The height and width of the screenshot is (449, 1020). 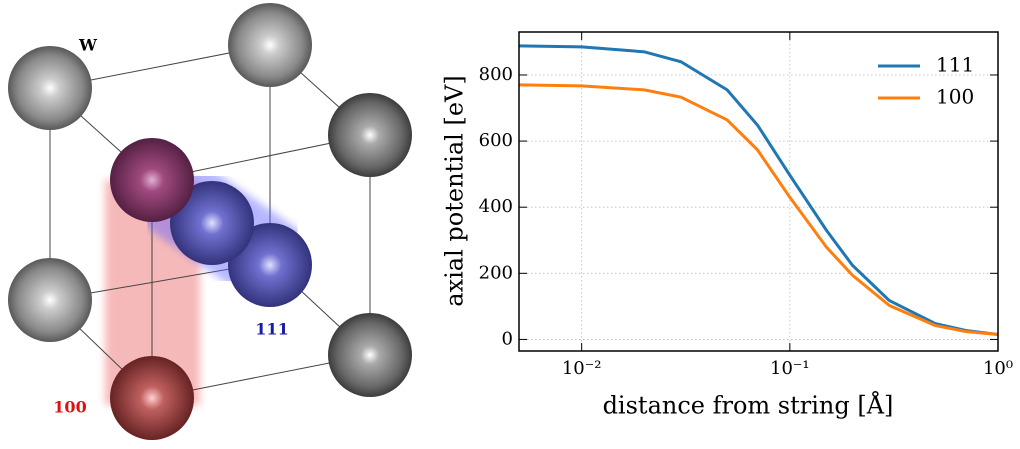 I want to click on y-tick-label: 800, so click(x=496, y=74).